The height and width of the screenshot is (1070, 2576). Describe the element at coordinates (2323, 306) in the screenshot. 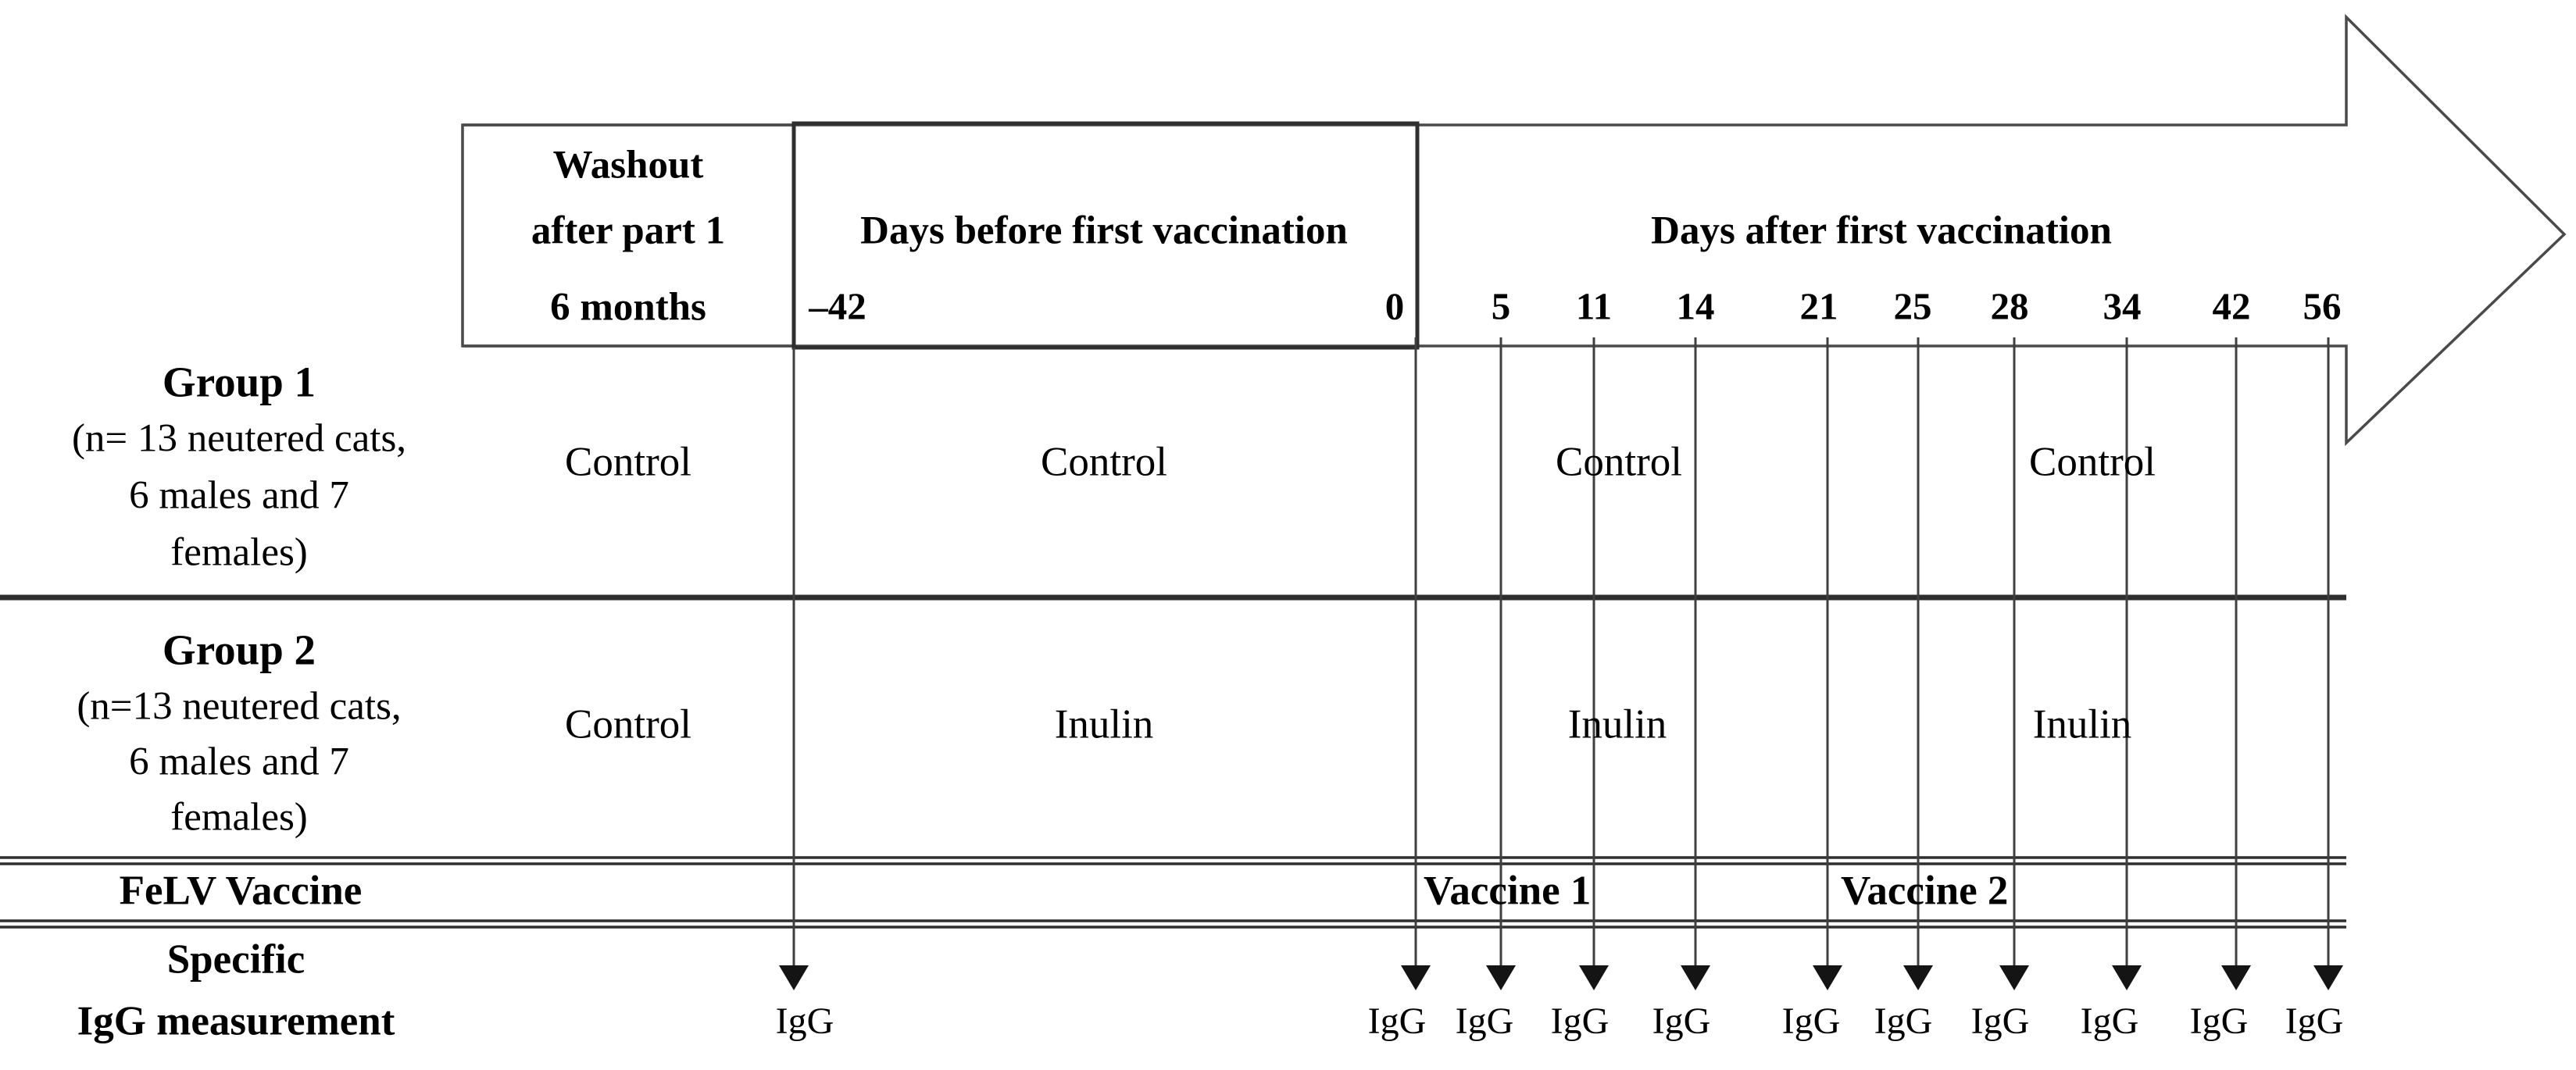

I see `day-label-56: 56` at that location.